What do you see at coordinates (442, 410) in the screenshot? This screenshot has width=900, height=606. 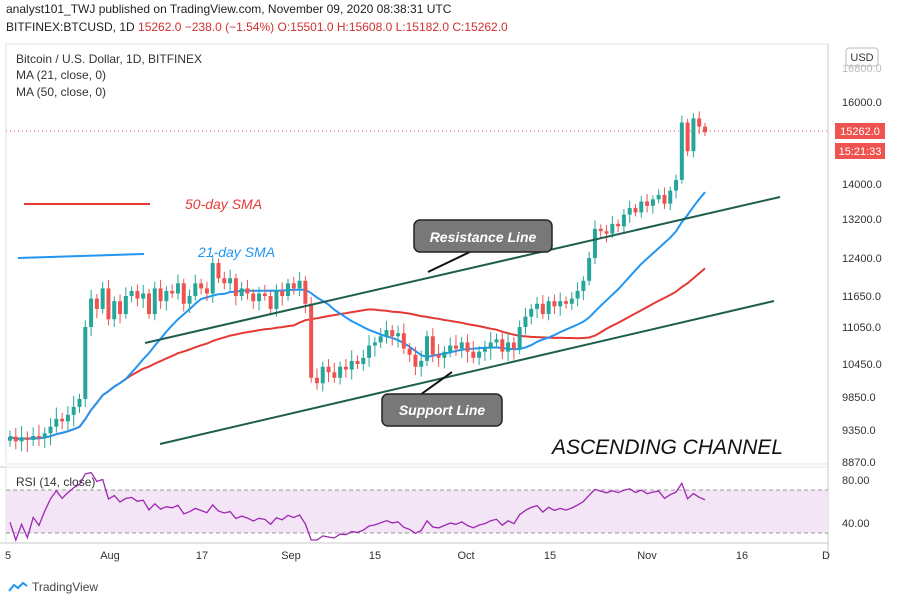 I see `support-callout-box` at bounding box center [442, 410].